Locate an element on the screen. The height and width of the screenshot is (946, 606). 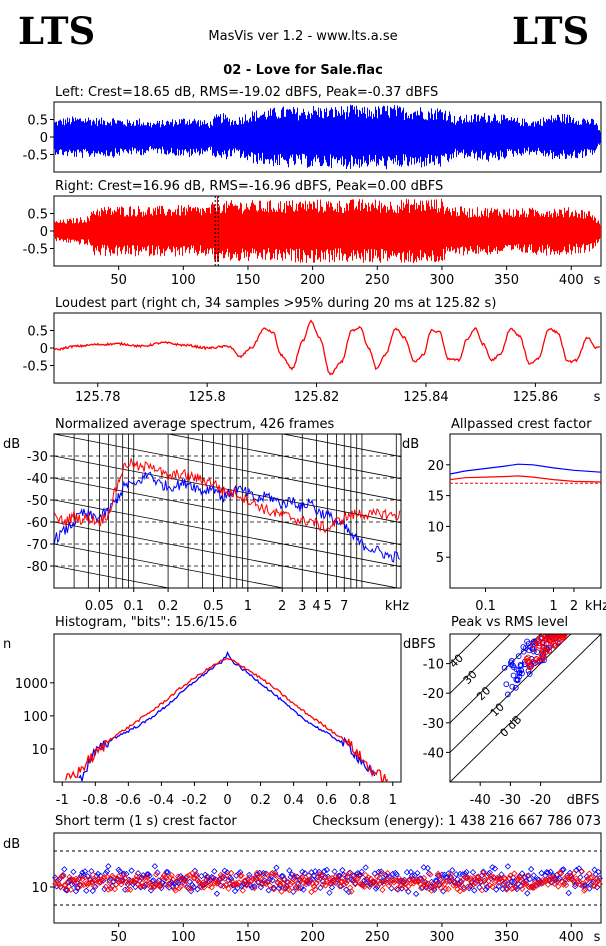
spectrum-right-line is located at coordinates (227, 496).